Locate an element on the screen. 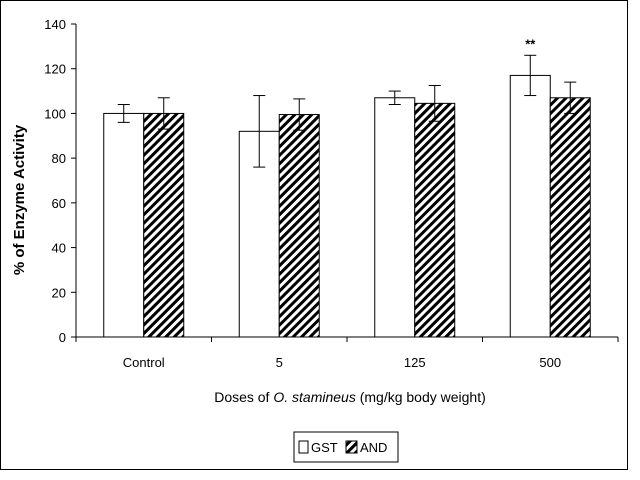 Image resolution: width=640 pixels, height=480 pixels. x-tick-label: Control is located at coordinates (144, 362).